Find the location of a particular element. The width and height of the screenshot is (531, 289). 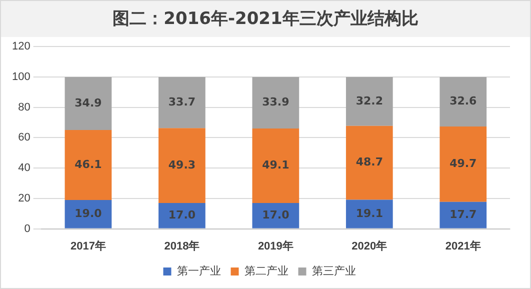

data-label: 48.7 is located at coordinates (369, 162).